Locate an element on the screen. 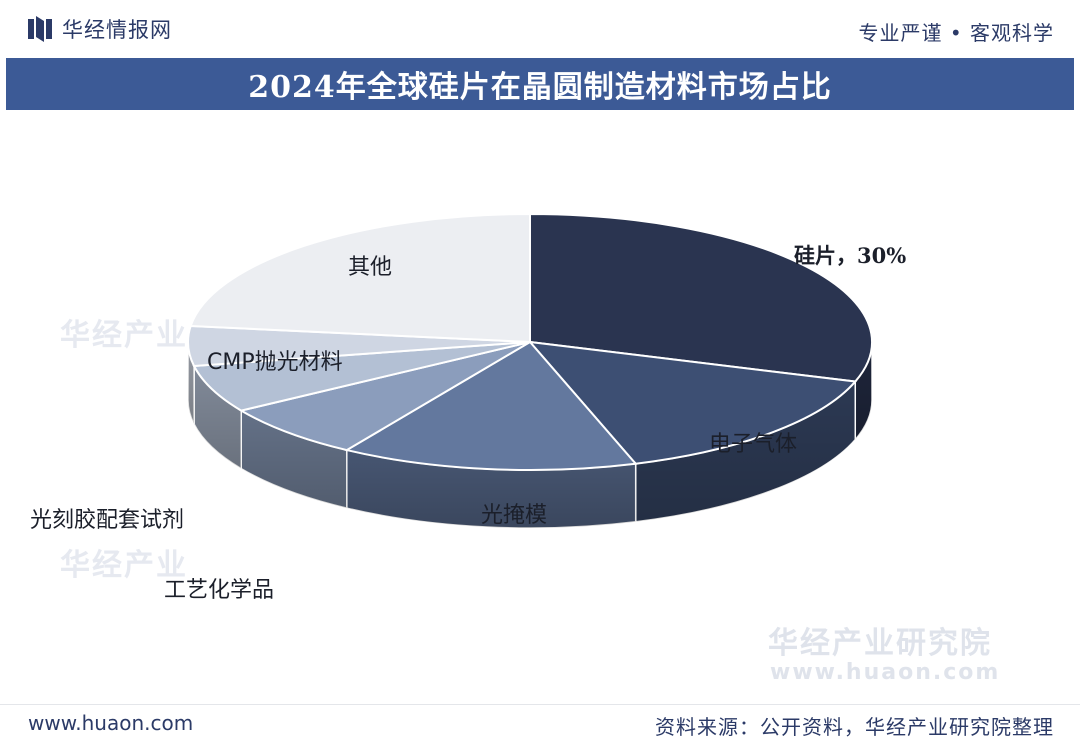  slice-label-photoresist: 光刻胶配套试剂 is located at coordinates (107, 520).